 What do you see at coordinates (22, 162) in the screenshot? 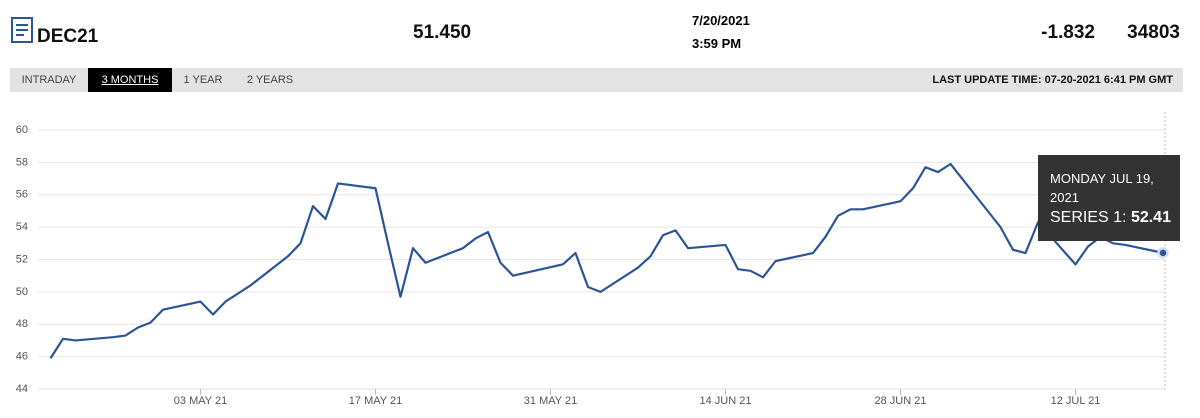
I see `y-tick-label: 58` at bounding box center [22, 162].